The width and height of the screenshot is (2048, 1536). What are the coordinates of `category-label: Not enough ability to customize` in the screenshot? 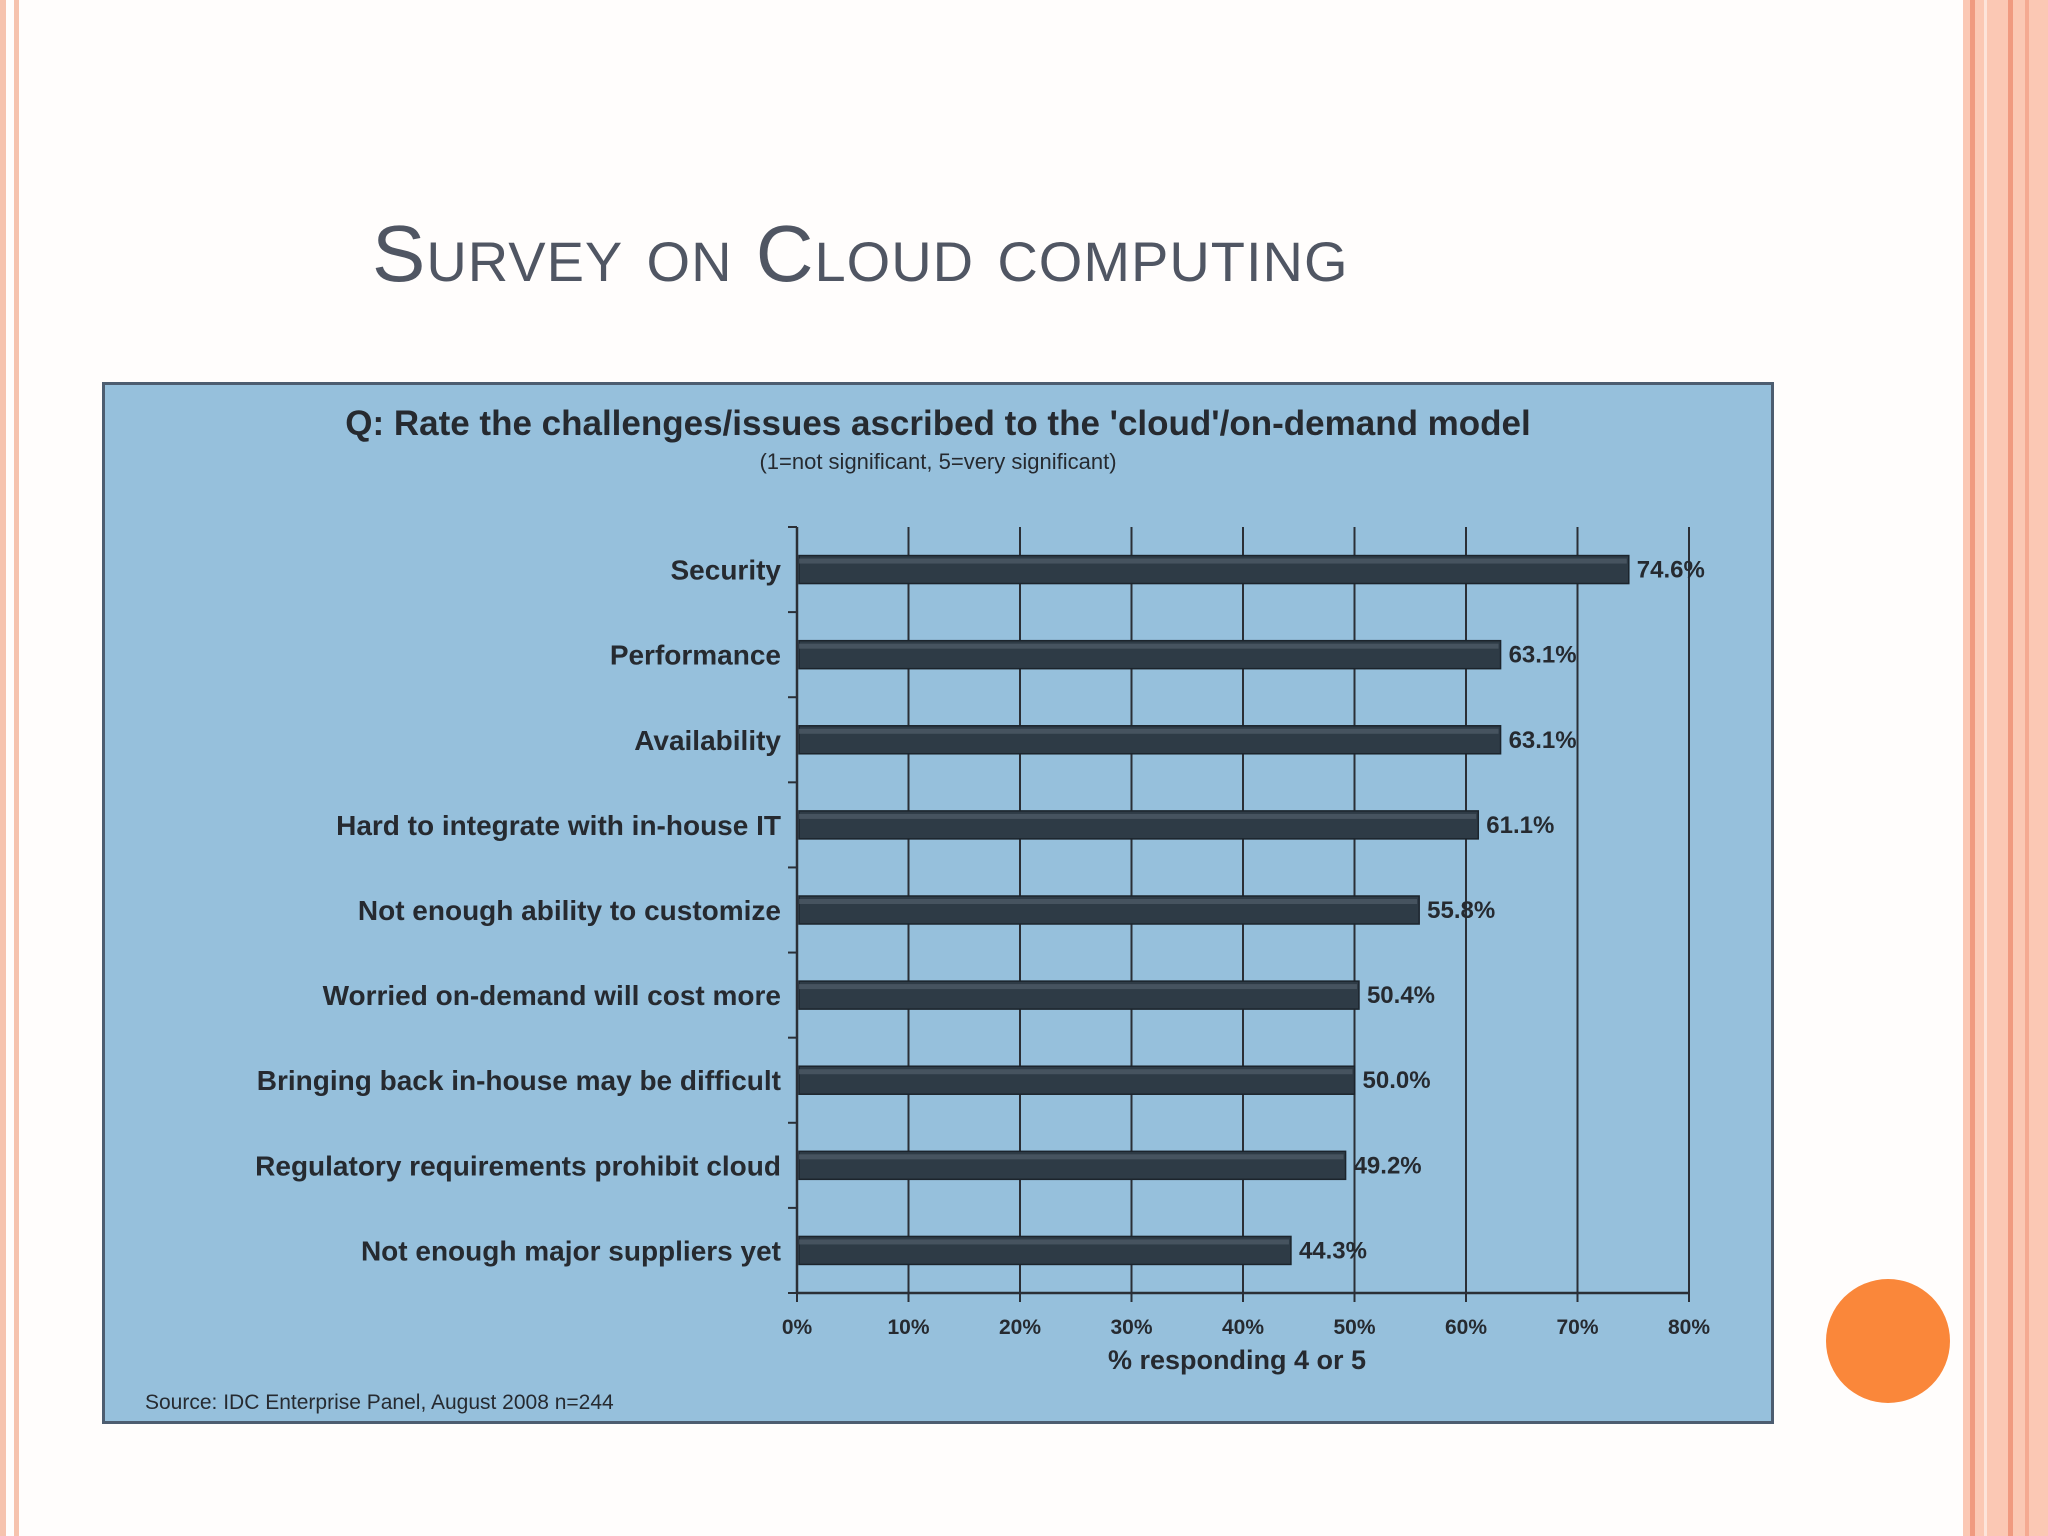 It's located at (569, 910).